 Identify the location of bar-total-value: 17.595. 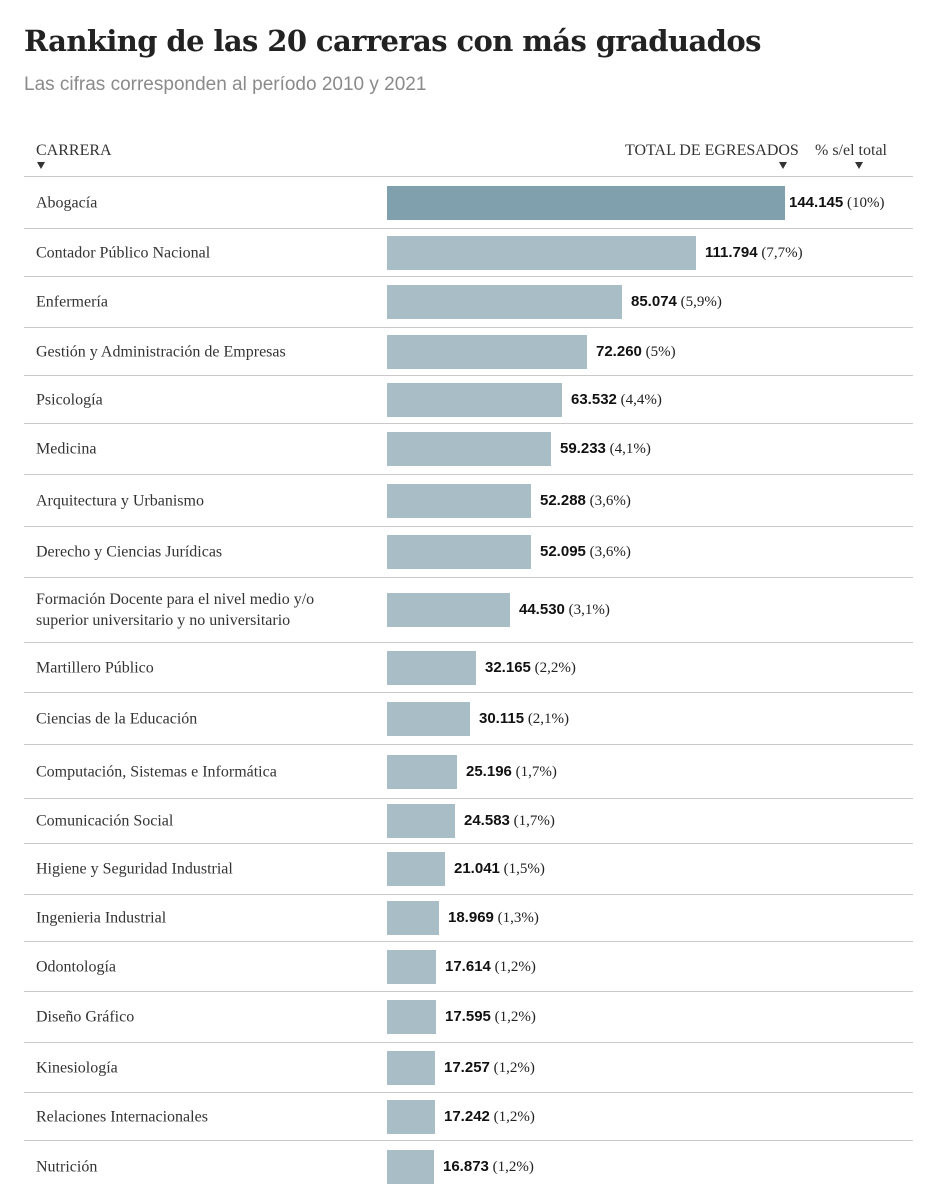
(468, 1016).